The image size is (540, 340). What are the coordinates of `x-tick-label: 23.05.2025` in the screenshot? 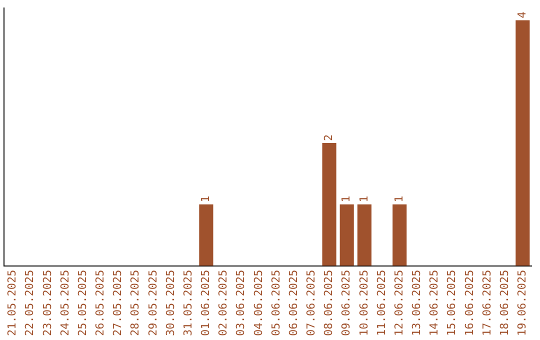 It's located at (47, 303).